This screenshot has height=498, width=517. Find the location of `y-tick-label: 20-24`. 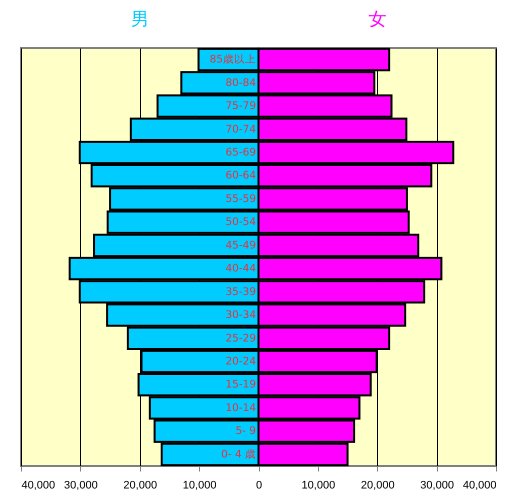

y-tick-label: 20-24 is located at coordinates (240, 362).